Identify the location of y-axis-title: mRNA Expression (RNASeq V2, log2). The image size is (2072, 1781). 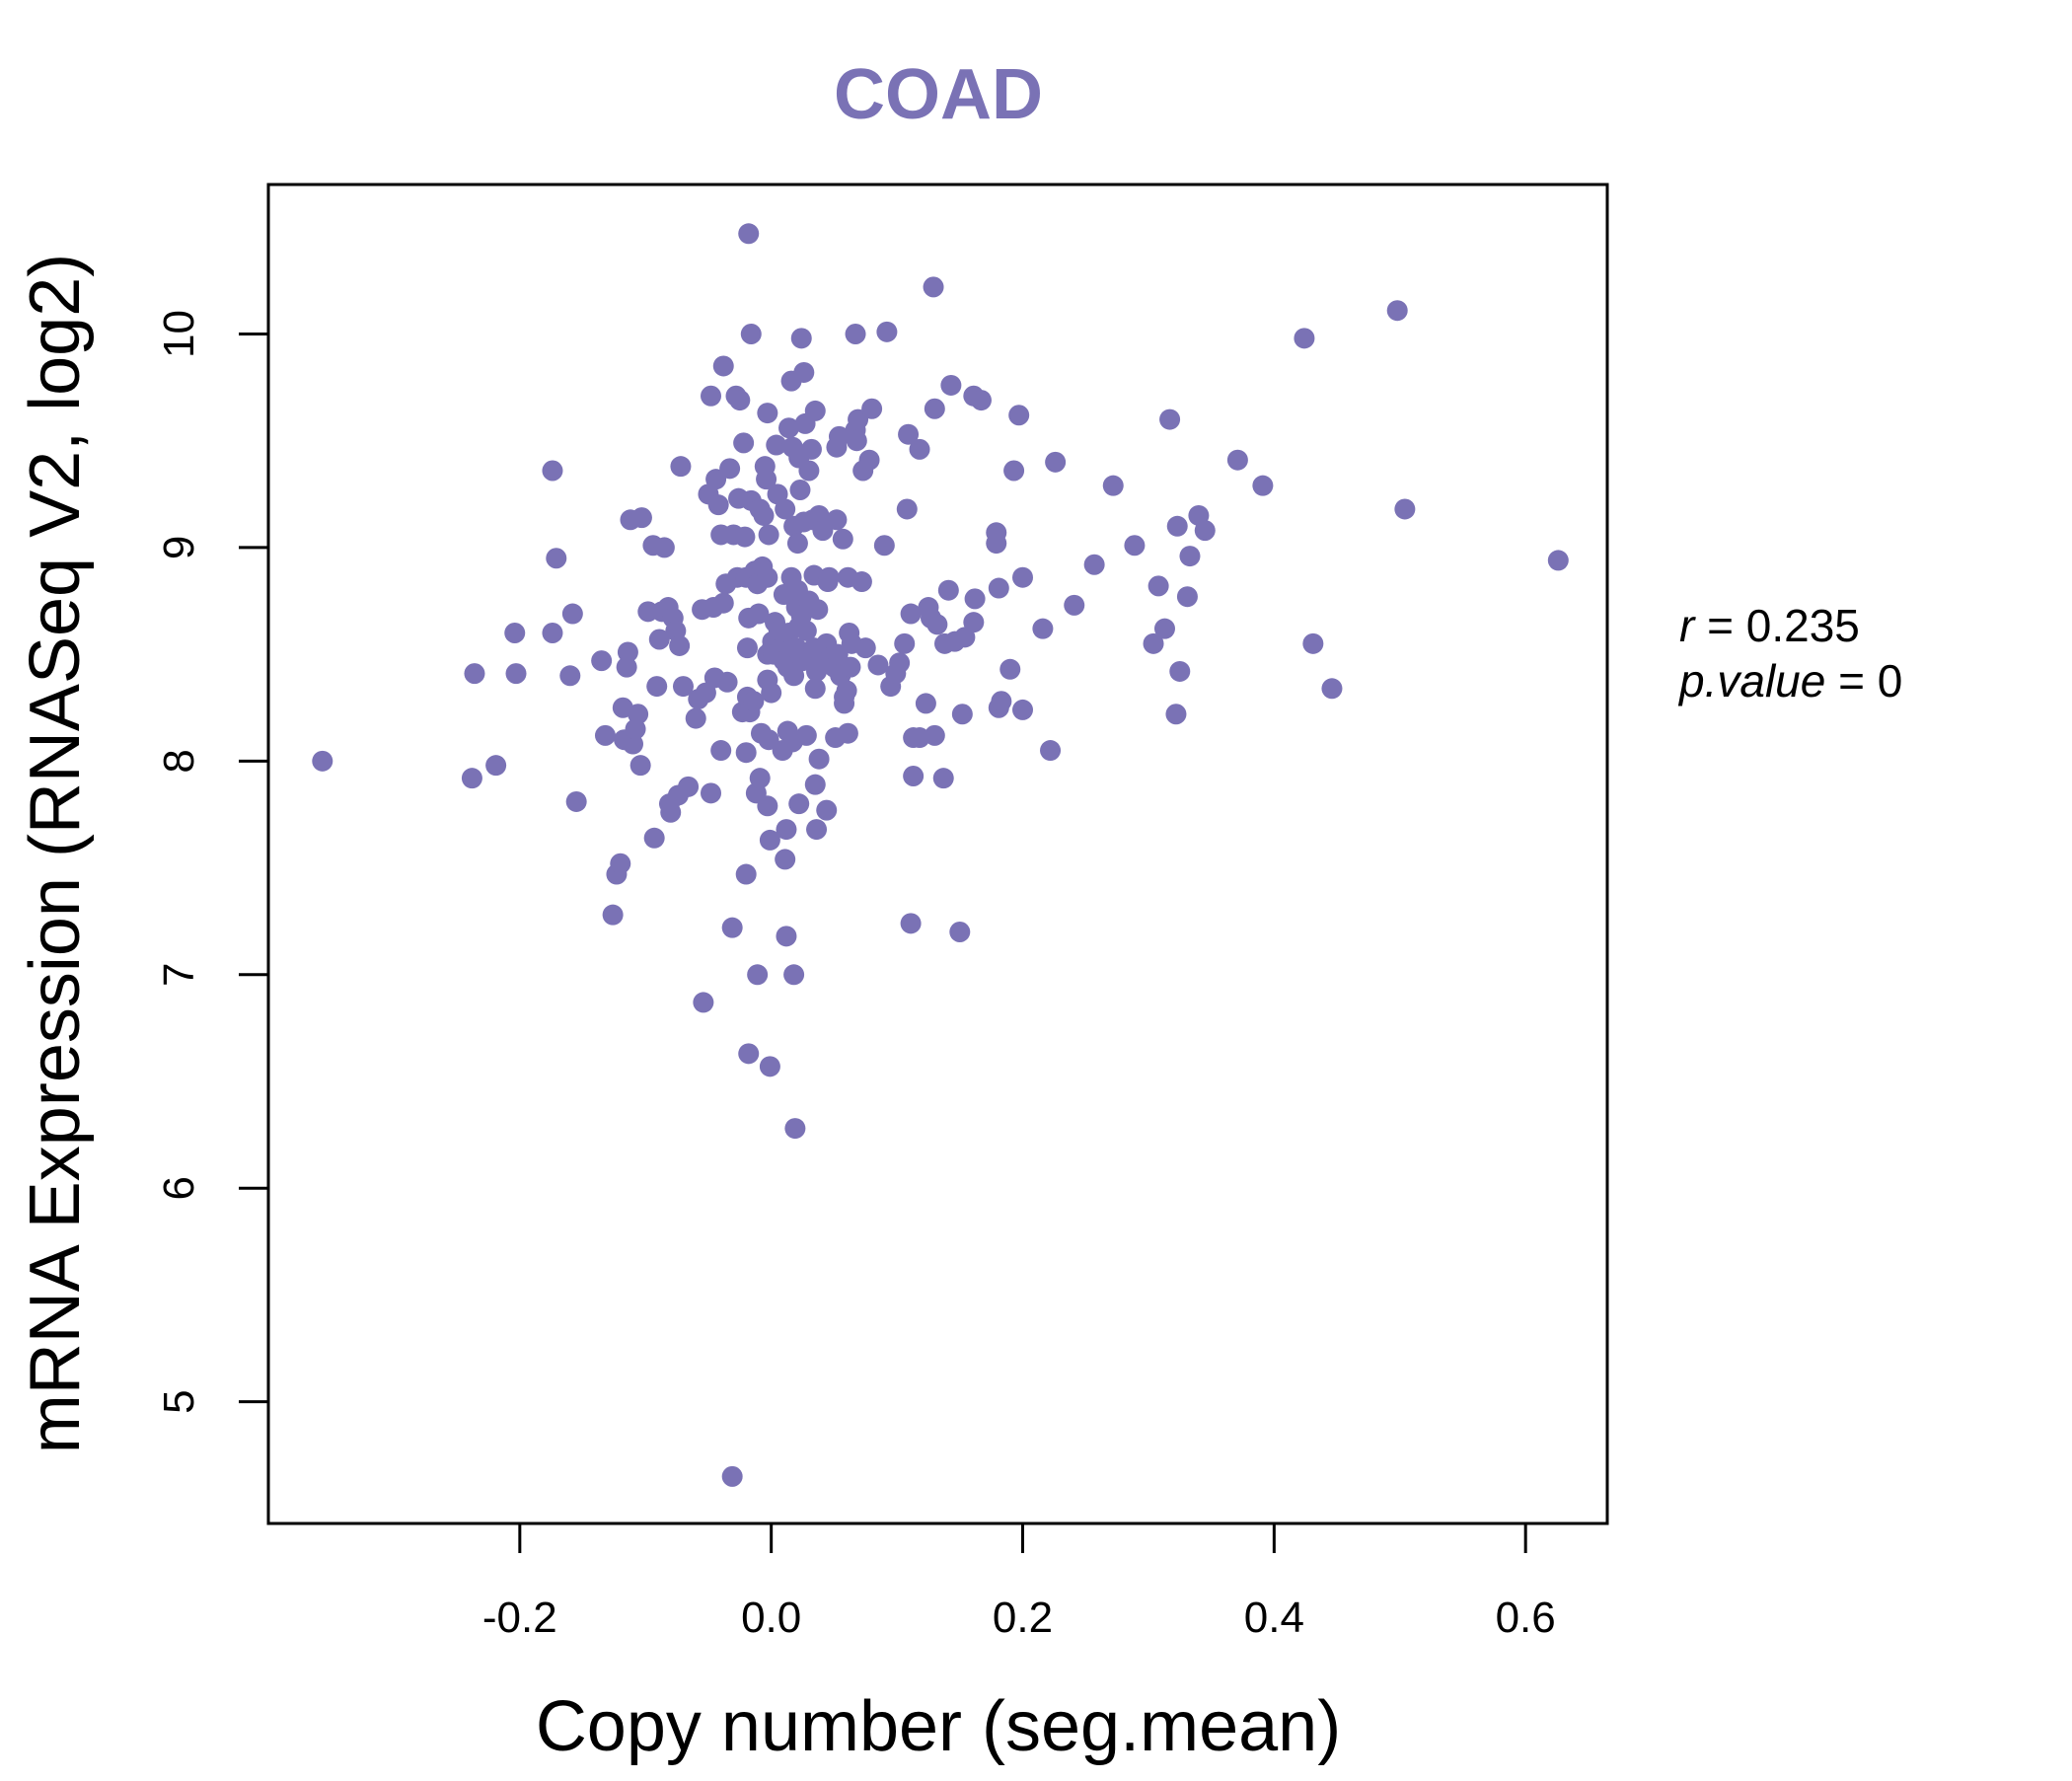
(56, 854).